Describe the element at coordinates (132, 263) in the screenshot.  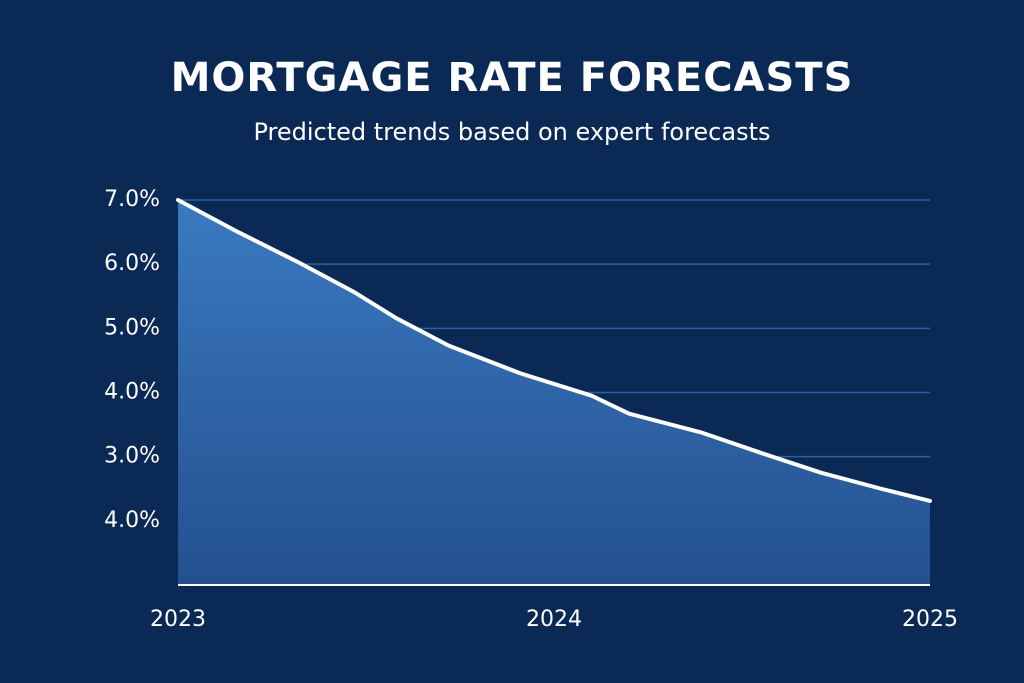
I see `y-tick-label: 6.0%` at that location.